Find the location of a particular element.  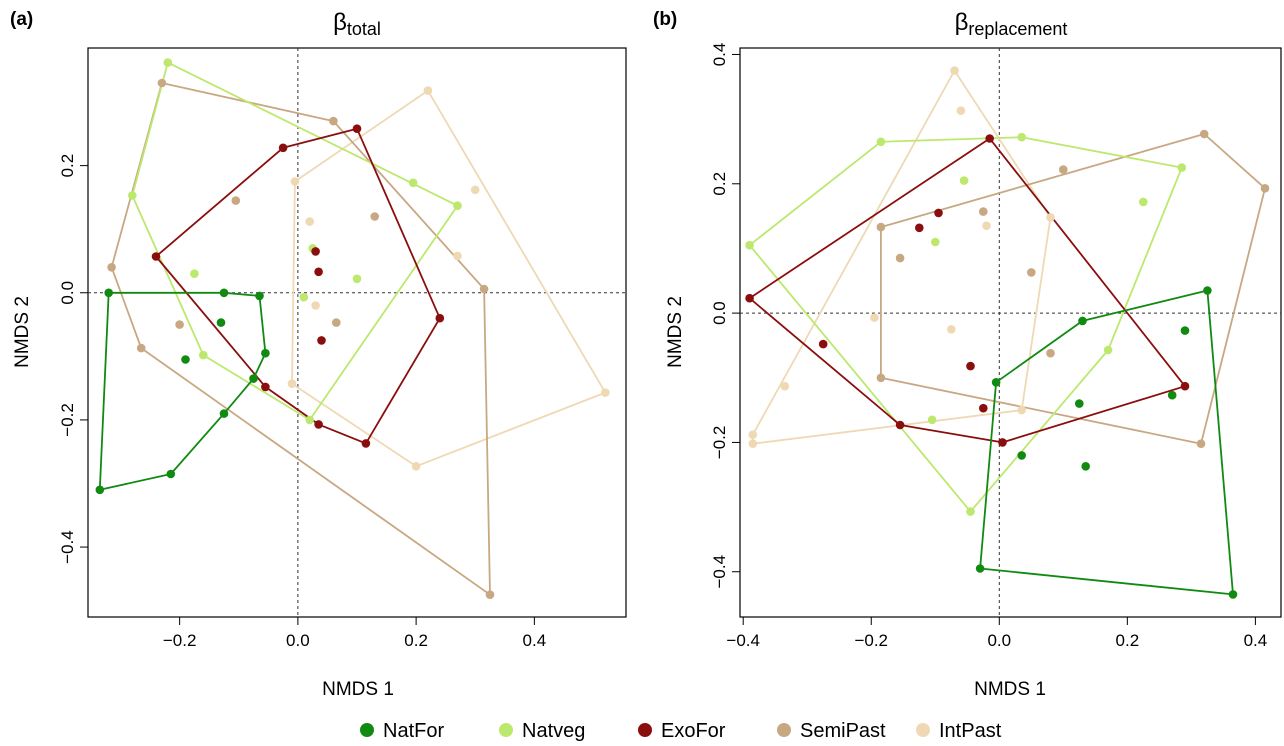

x-tick-label: 0.4 is located at coordinates (1256, 640).